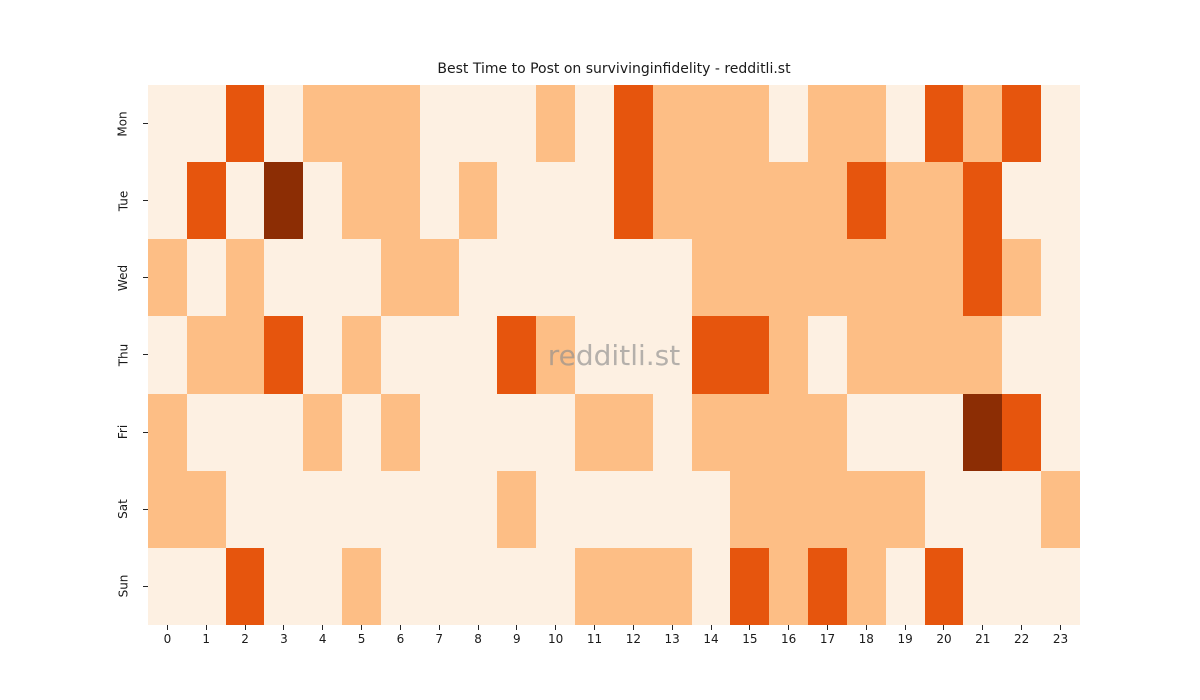 This screenshot has height=700, width=1200. I want to click on x-tick-label: 5, so click(361, 639).